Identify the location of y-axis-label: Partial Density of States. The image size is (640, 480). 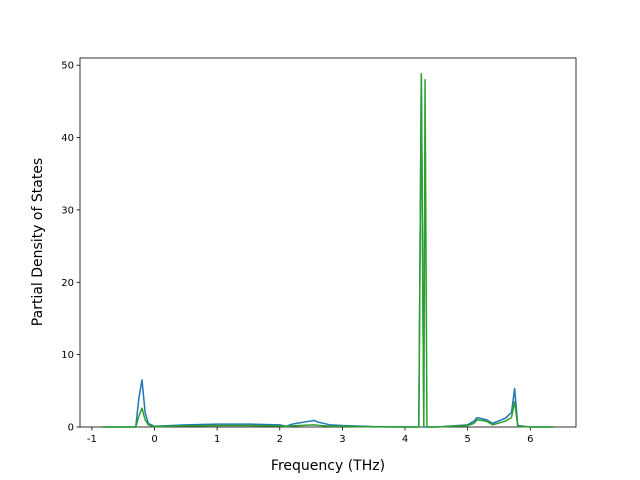
(38, 242).